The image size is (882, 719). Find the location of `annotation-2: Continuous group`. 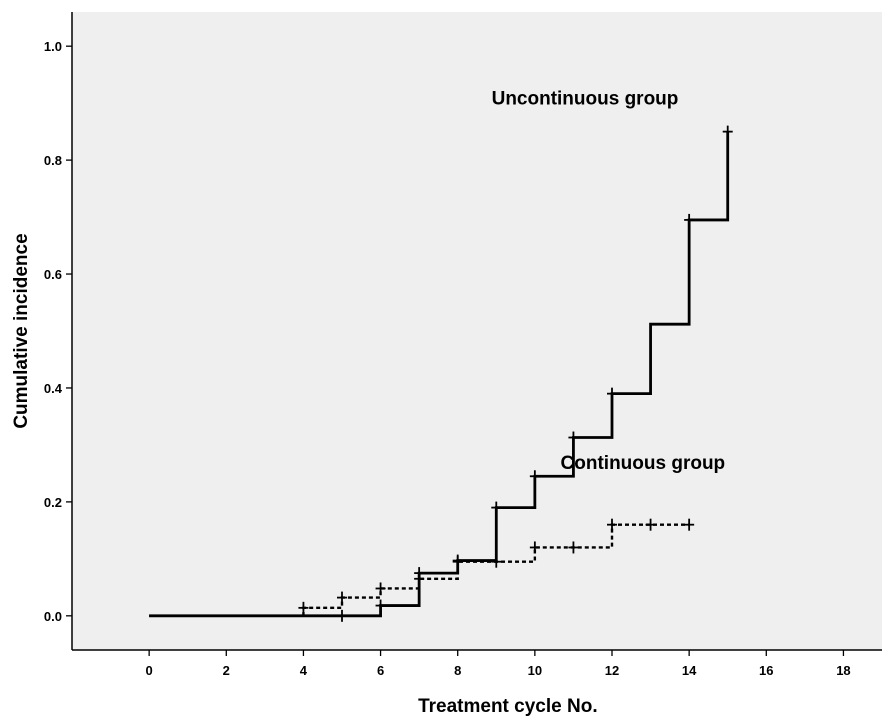

annotation-2: Continuous group is located at coordinates (643, 463).